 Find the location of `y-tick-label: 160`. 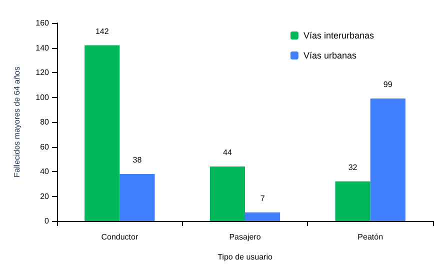

y-tick-label: 160 is located at coordinates (43, 23).